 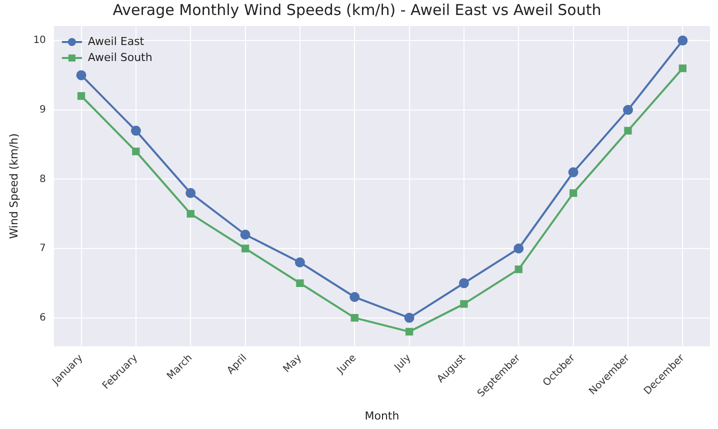 What do you see at coordinates (13, 186) in the screenshot?
I see `y-axis-title: Wind Speed (km/h)` at bounding box center [13, 186].